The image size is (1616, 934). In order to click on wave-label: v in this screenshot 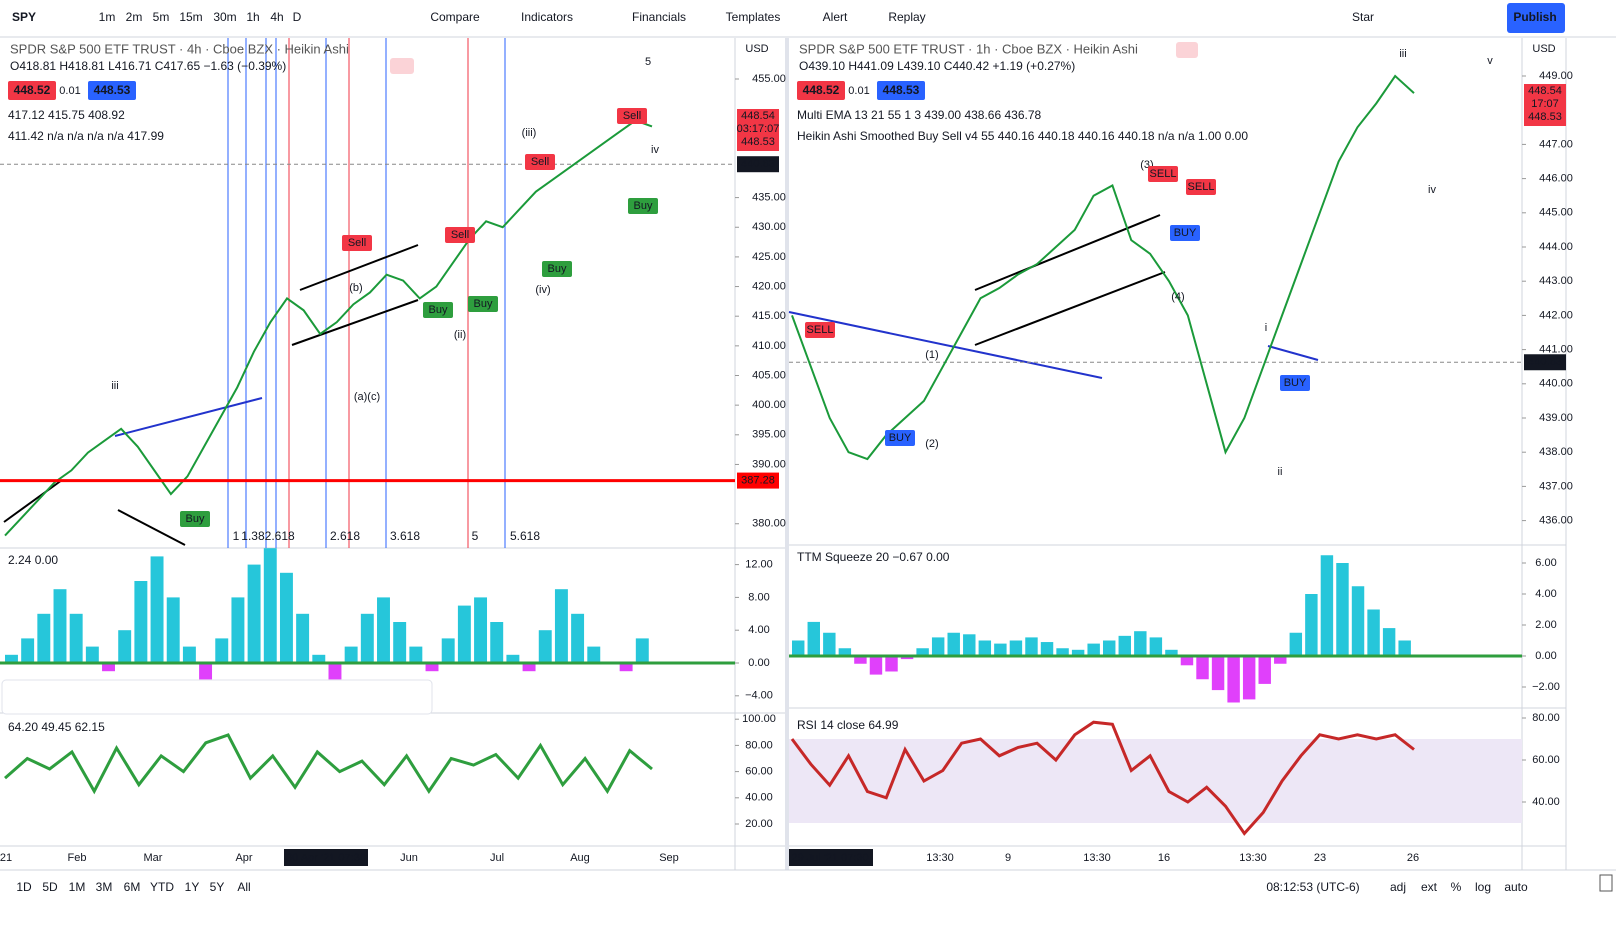, I will do `click(1490, 61)`.